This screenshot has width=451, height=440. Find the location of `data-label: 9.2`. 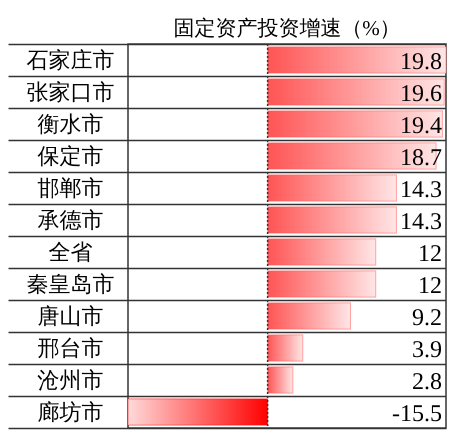

data-label: 9.2 is located at coordinates (427, 318).